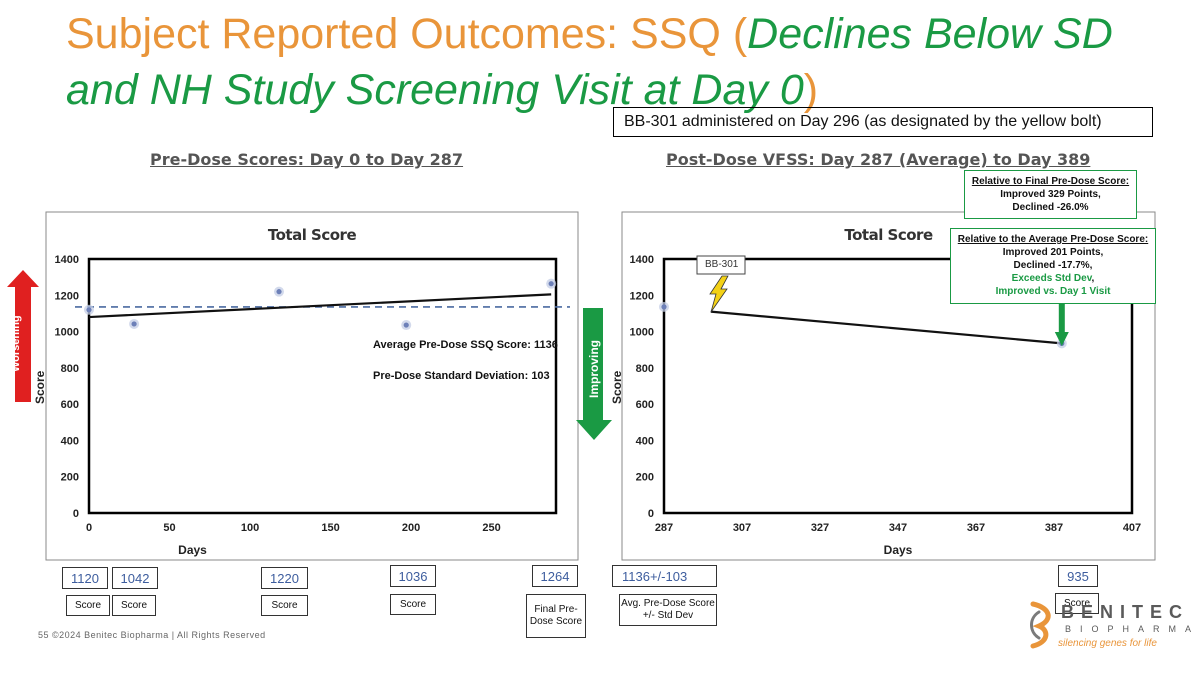 This screenshot has width=1200, height=675. I want to click on right-x-tick-label: 367, so click(976, 528).